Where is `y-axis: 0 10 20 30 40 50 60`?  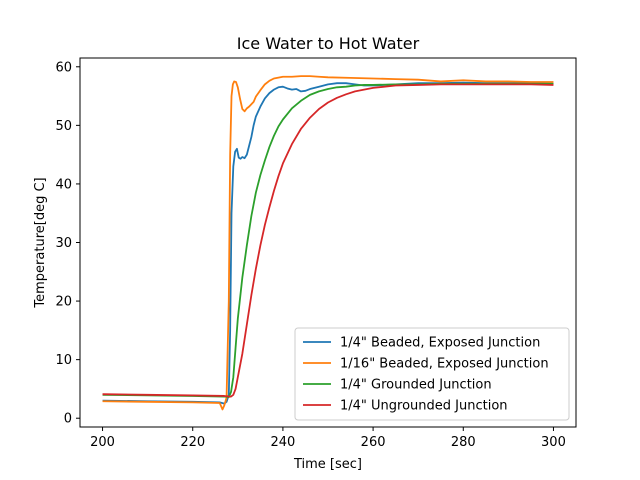
y-axis: 0 10 20 30 40 50 60 is located at coordinates (67, 243).